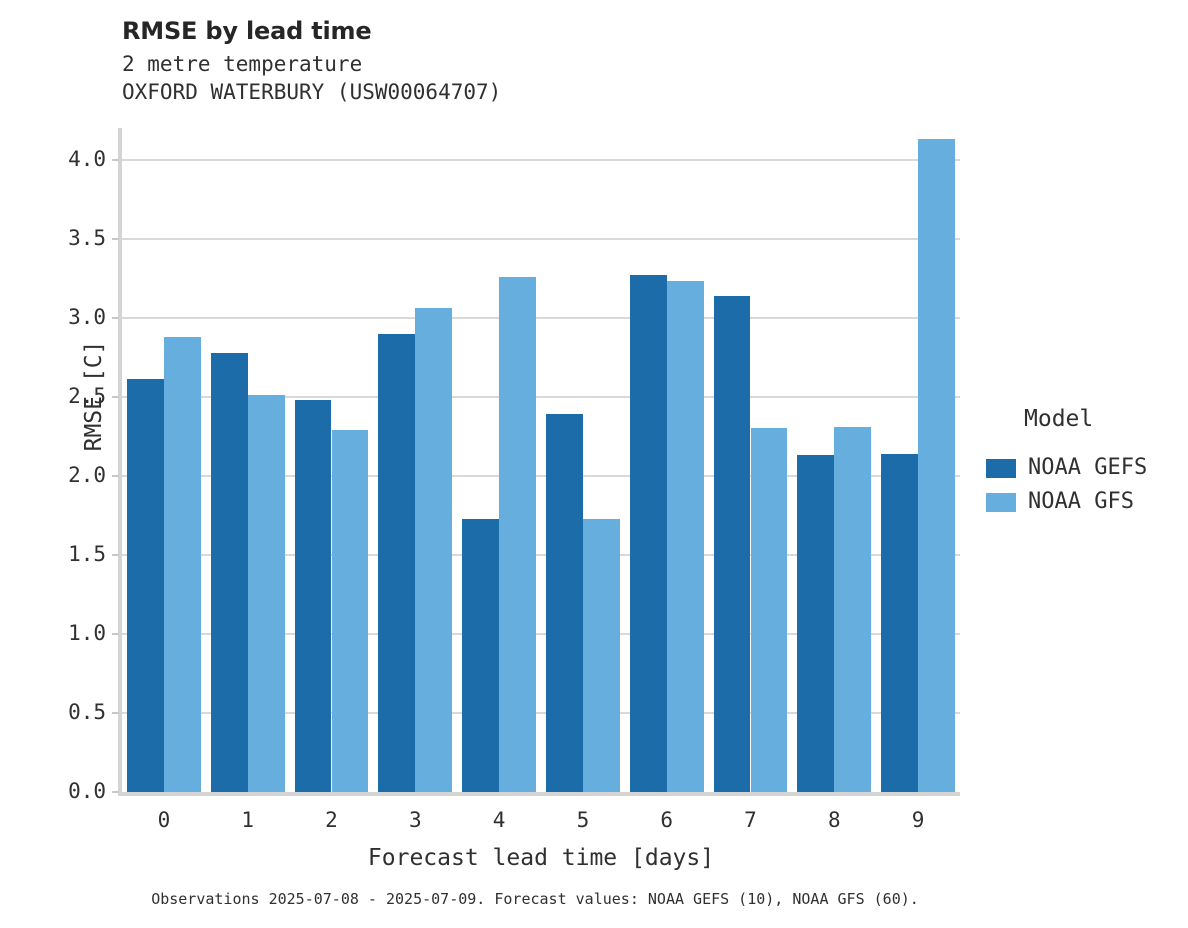 Image resolution: width=1188 pixels, height=928 pixels. What do you see at coordinates (248, 820) in the screenshot?
I see `x-tick-label: 1` at bounding box center [248, 820].